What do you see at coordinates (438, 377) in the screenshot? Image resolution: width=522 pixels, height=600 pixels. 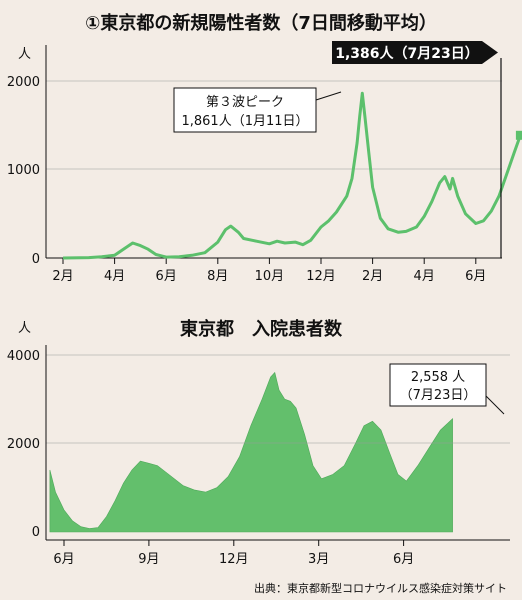 I see `chart2-latest-annotation-line1: 2,558 人` at bounding box center [438, 377].